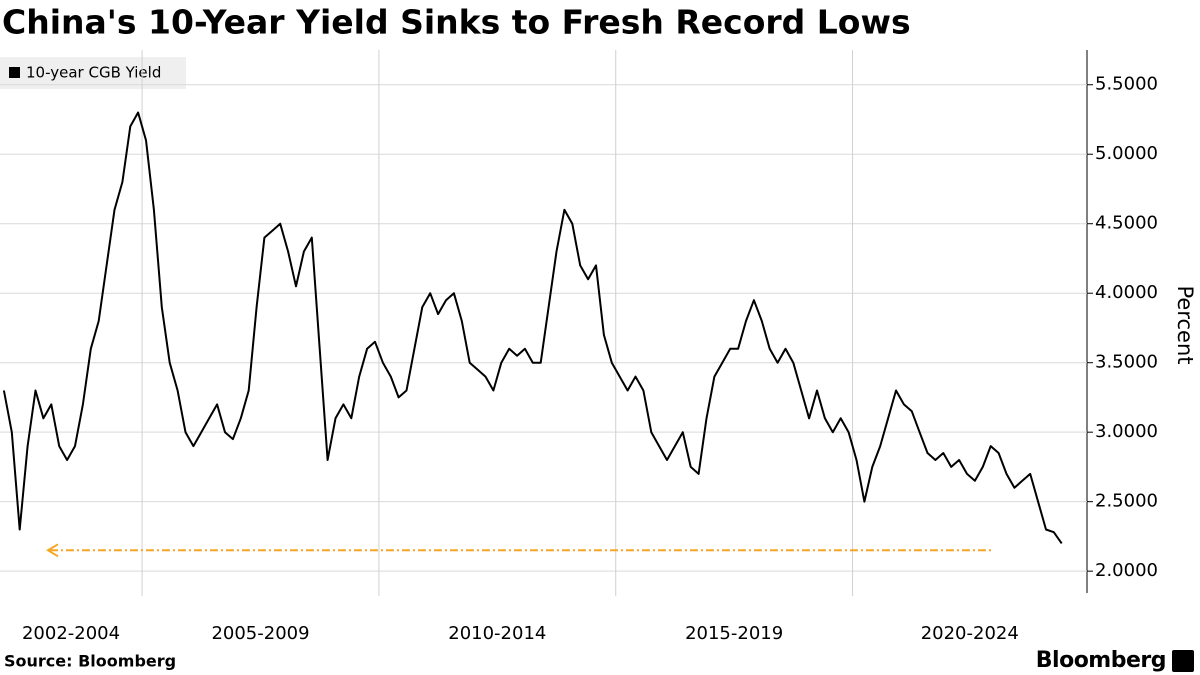 The image size is (1200, 675). What do you see at coordinates (1126, 501) in the screenshot?
I see `y-tick-label: 2.5000` at bounding box center [1126, 501].